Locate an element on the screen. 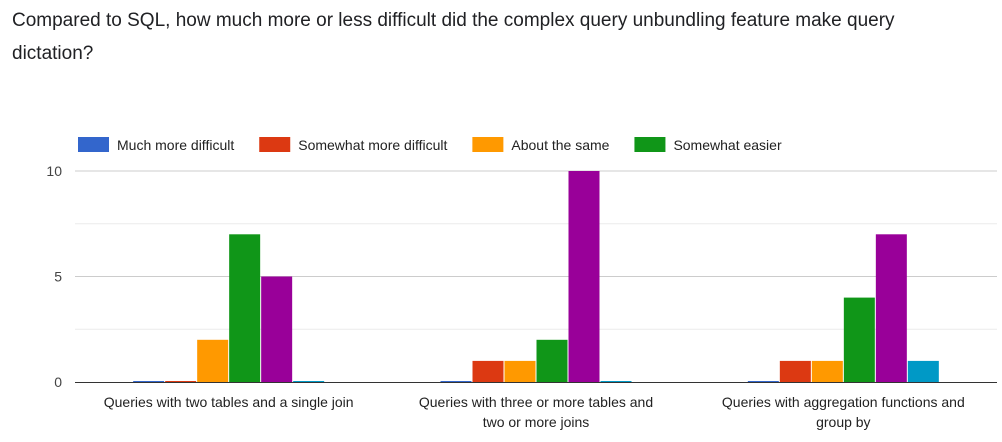  legend-label: Somewhat more difficult is located at coordinates (372, 145).